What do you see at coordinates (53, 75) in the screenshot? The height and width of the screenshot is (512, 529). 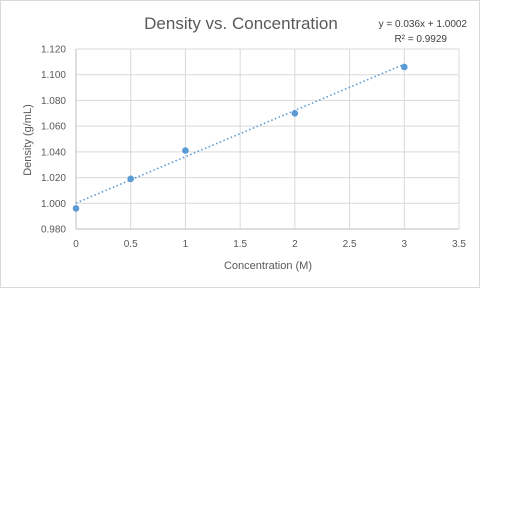 I see `y-tick-label: 1.100` at bounding box center [53, 75].